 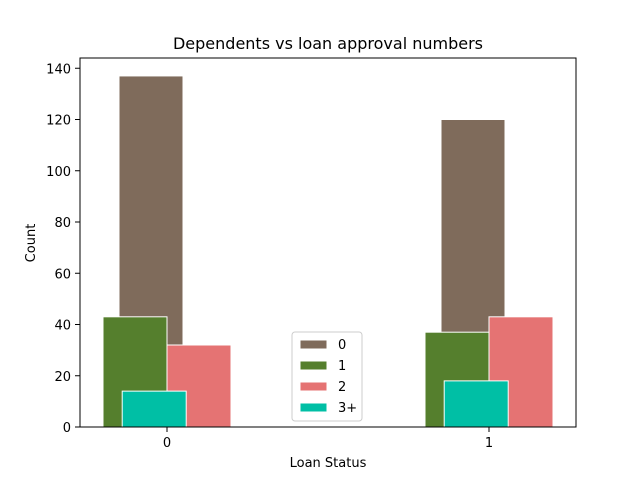 What do you see at coordinates (58, 172) in the screenshot?
I see `y-tick-label: 100` at bounding box center [58, 172].